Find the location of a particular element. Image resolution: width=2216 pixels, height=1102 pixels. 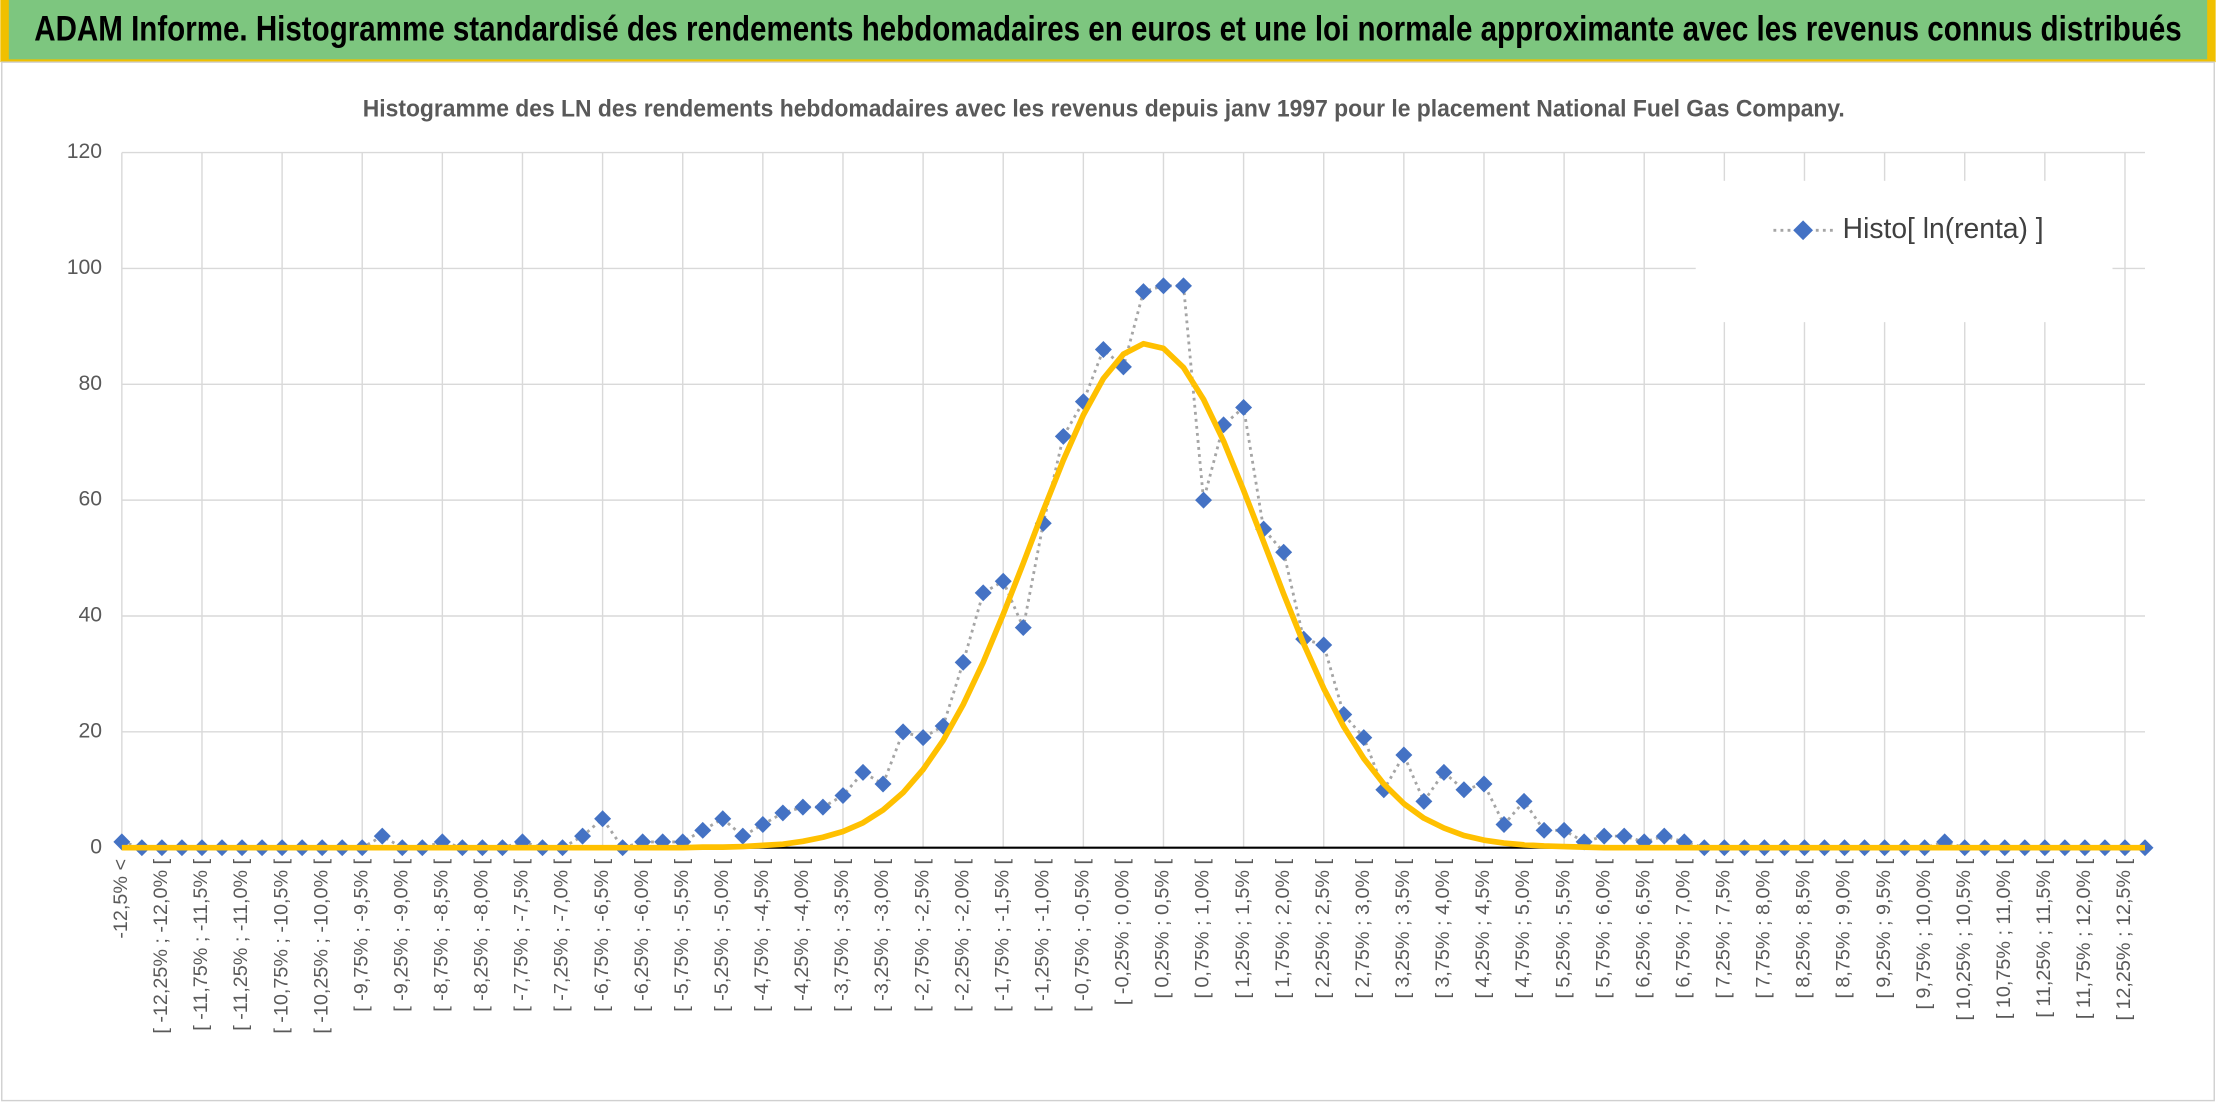

x-tick-label: [ 0,25% ; 0,5% [ is located at coordinates (1163, 928).